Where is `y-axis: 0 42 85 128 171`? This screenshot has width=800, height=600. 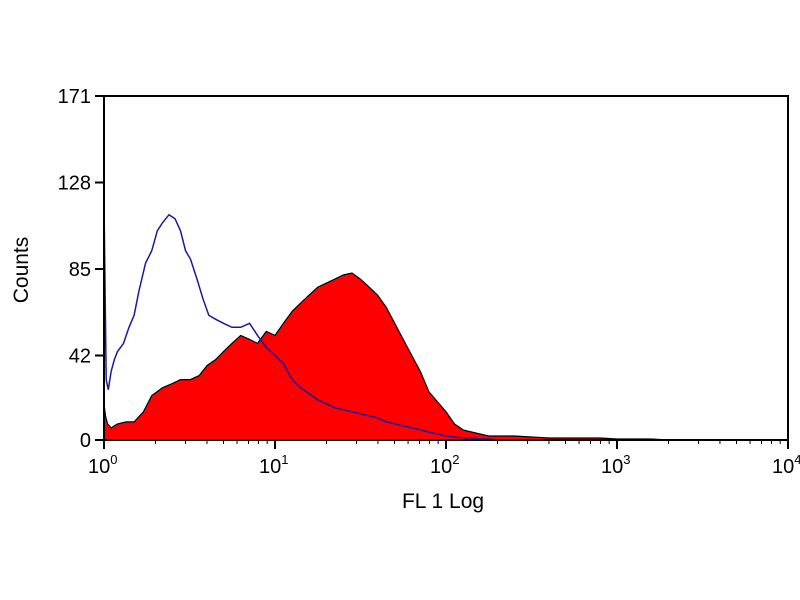 y-axis: 0 42 85 128 171 is located at coordinates (81, 269).